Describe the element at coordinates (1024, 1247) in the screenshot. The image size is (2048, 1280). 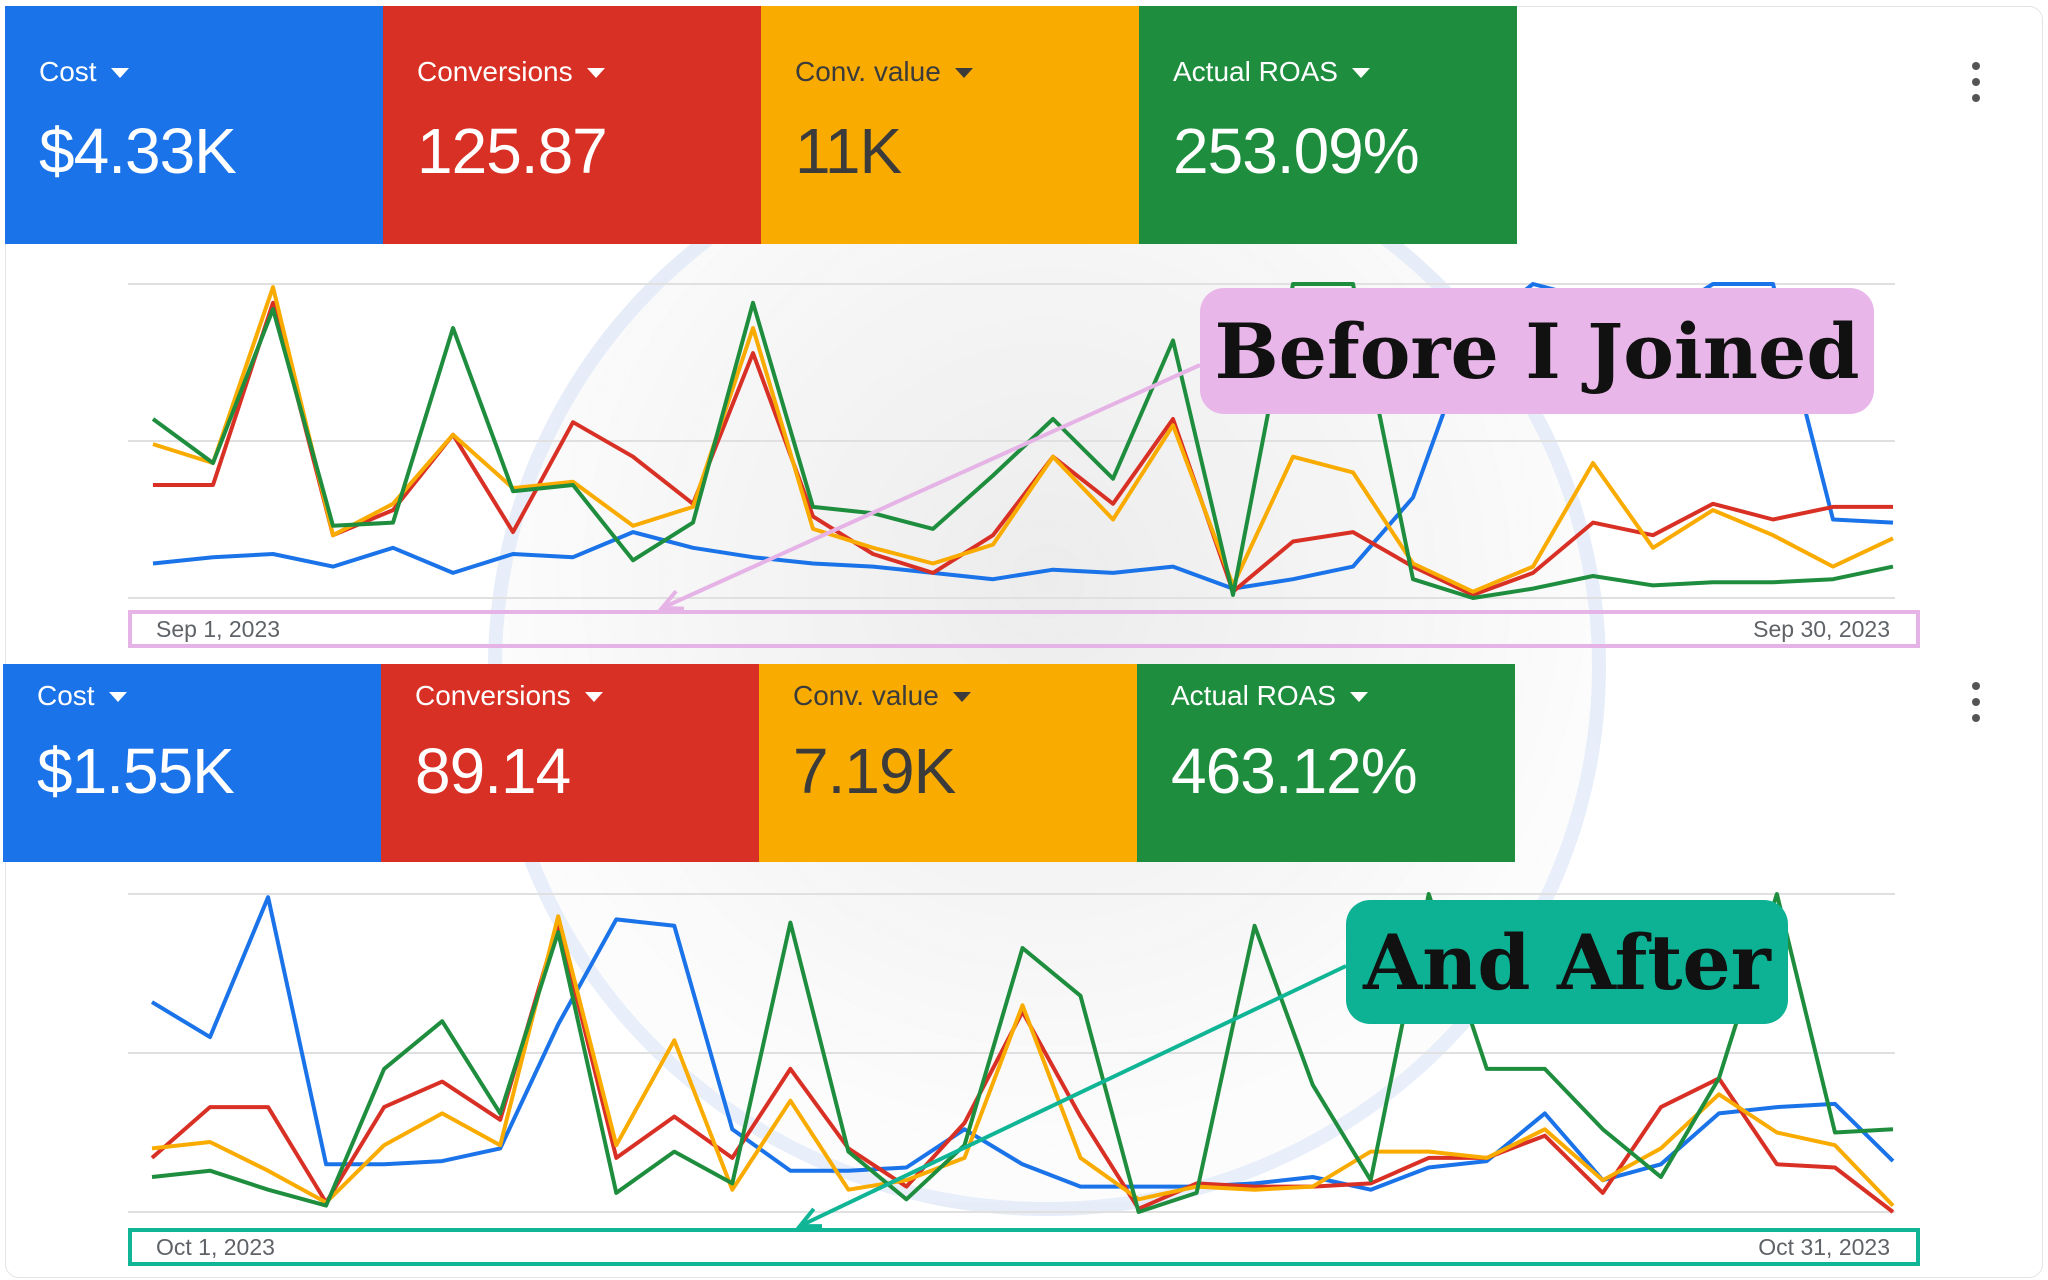
I see `x-axis-range-after: Oct 1, 2023 Oct 31, 2023` at that location.